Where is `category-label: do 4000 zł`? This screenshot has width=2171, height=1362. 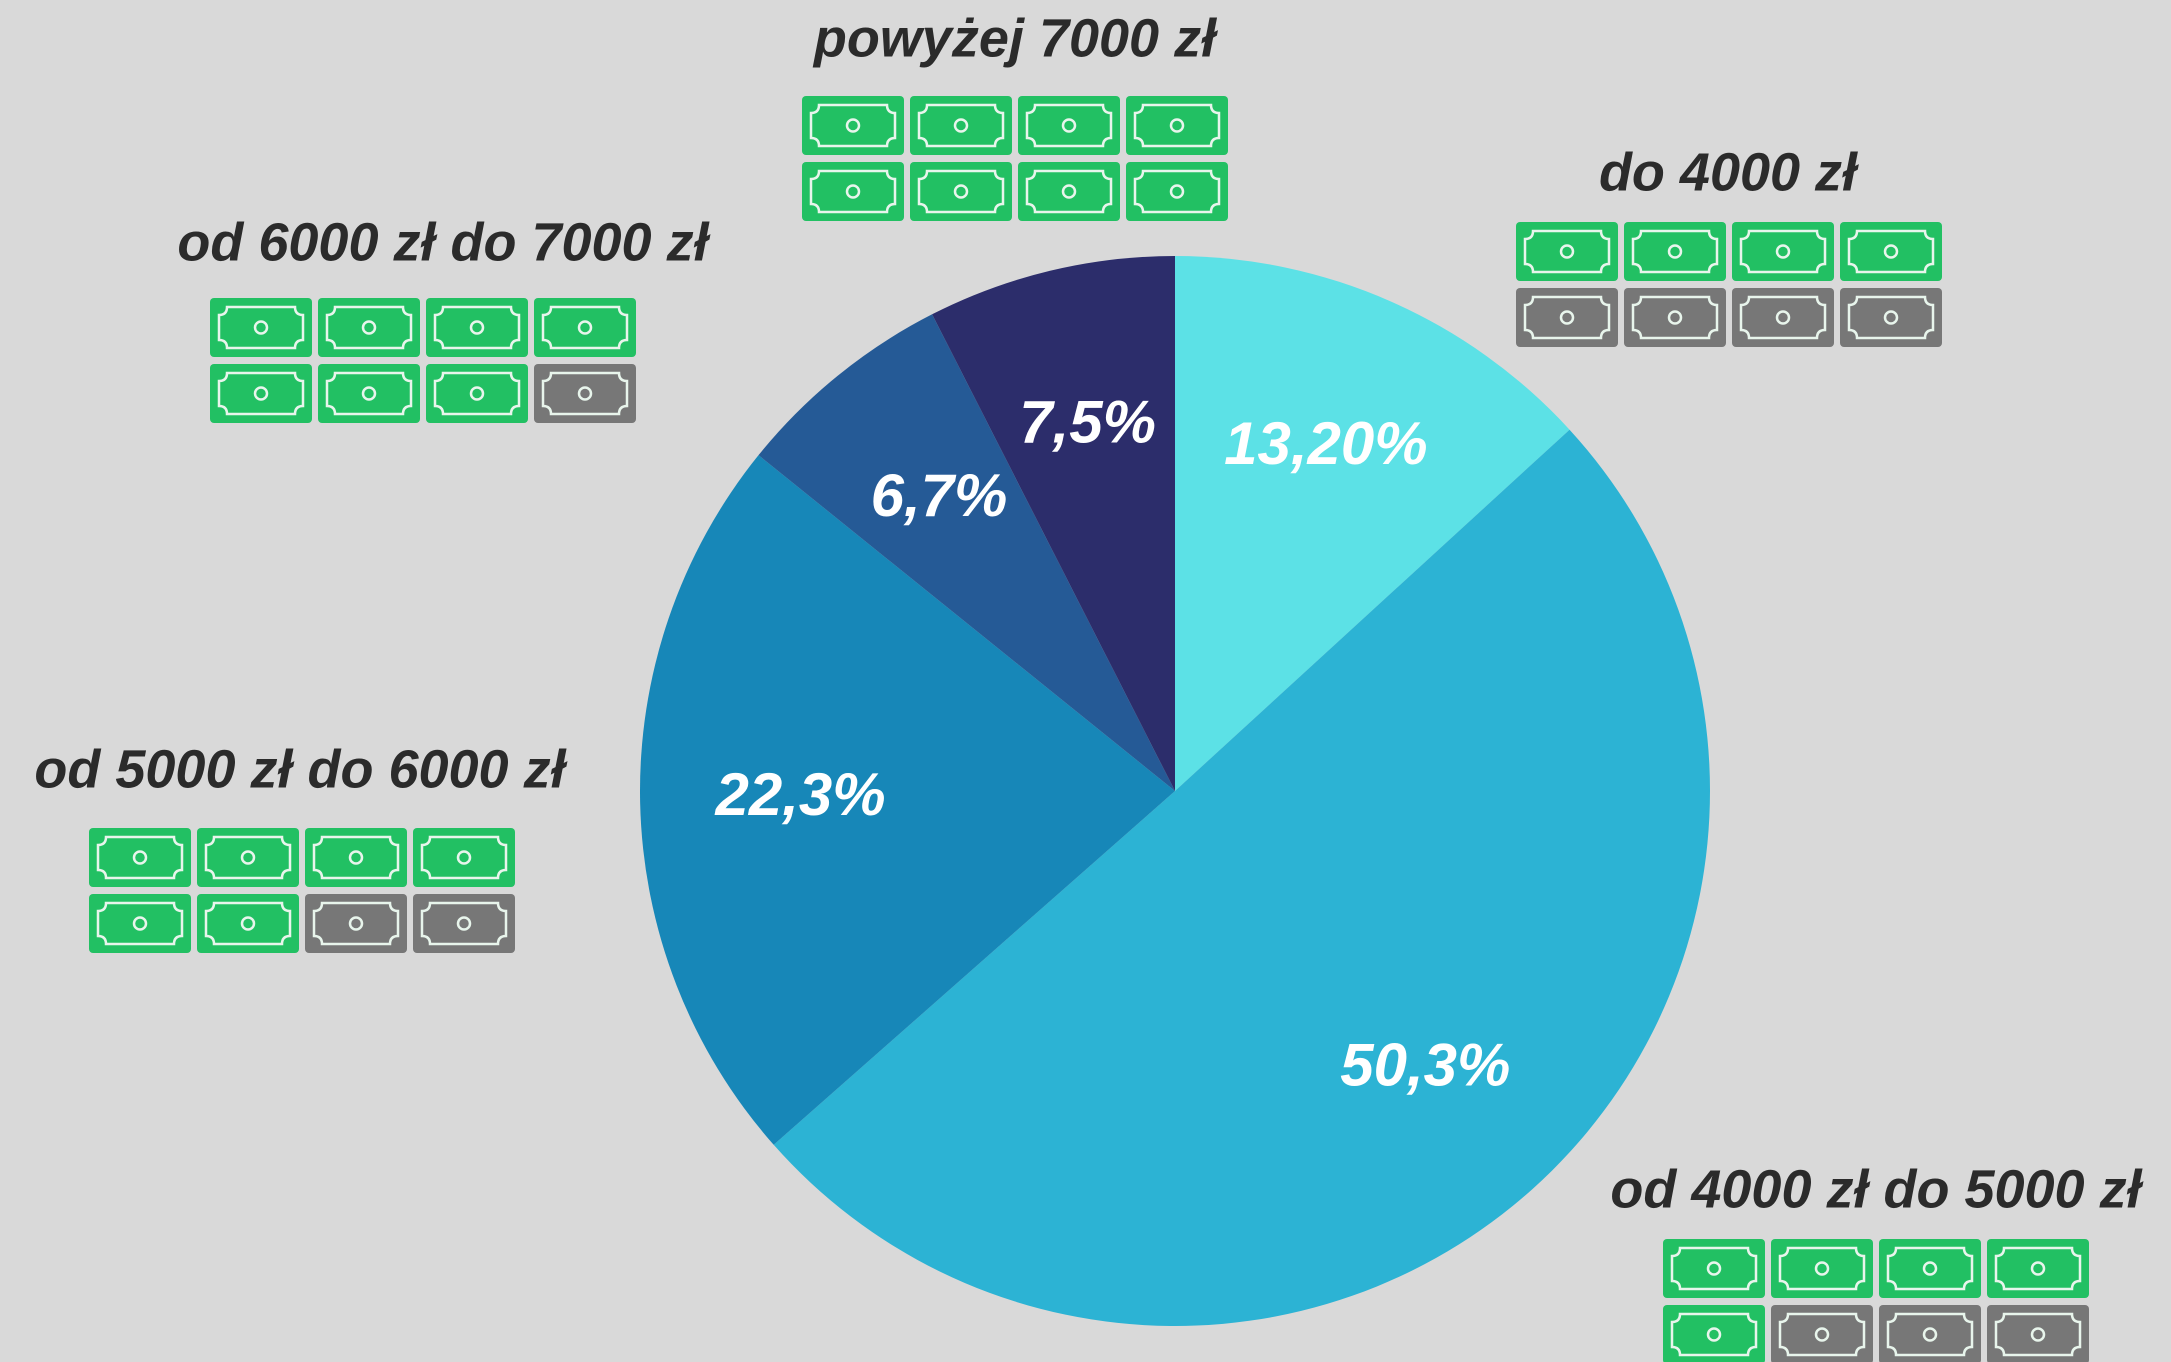
category-label: do 4000 zł is located at coordinates (1729, 172).